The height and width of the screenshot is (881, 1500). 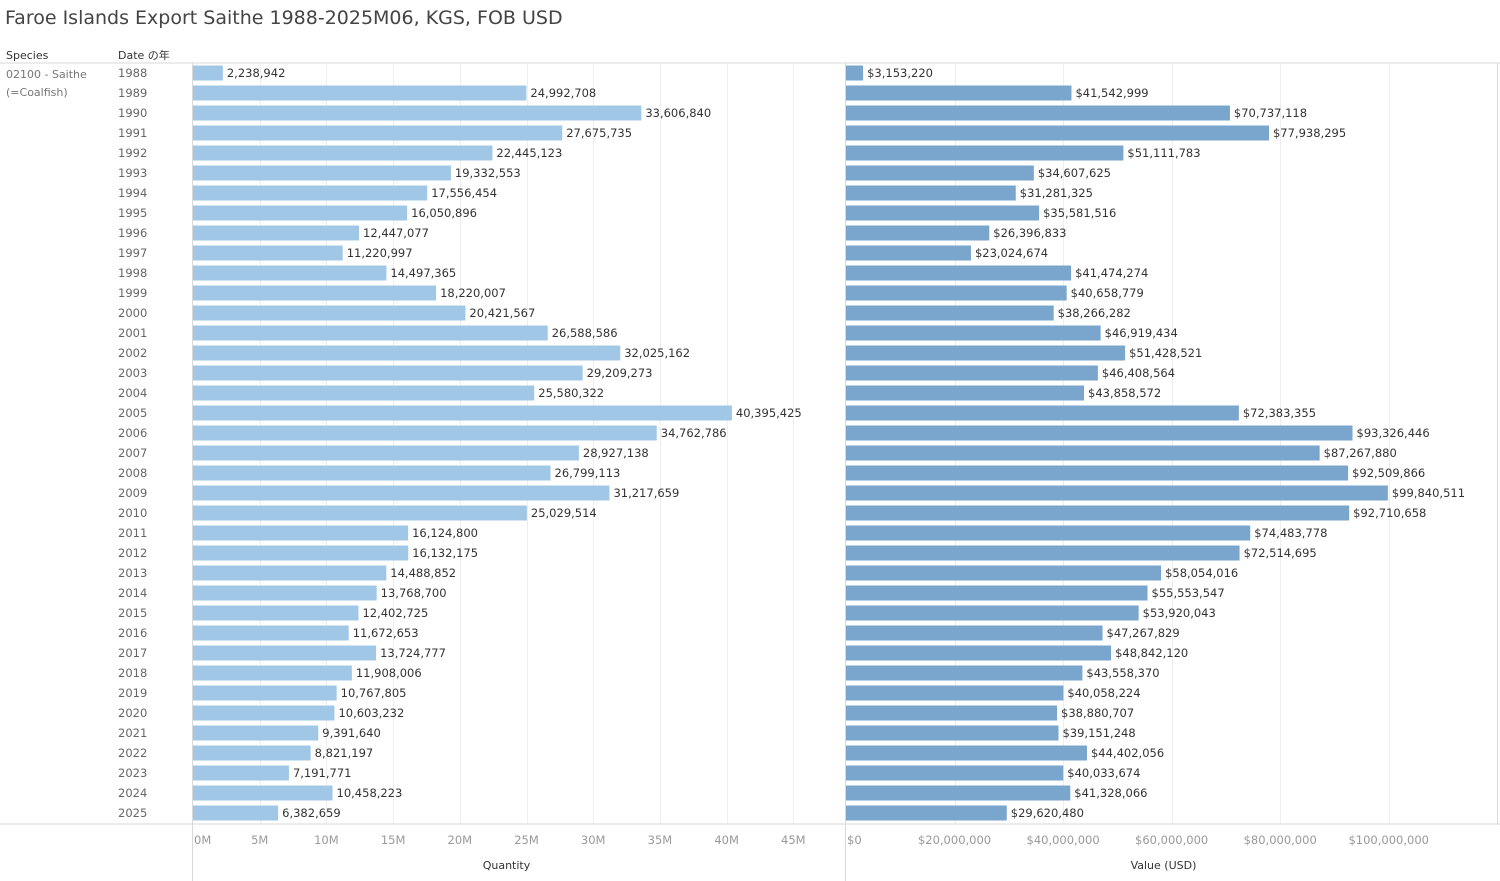 What do you see at coordinates (1280, 553) in the screenshot?
I see `value-data-label: $72,514,695` at bounding box center [1280, 553].